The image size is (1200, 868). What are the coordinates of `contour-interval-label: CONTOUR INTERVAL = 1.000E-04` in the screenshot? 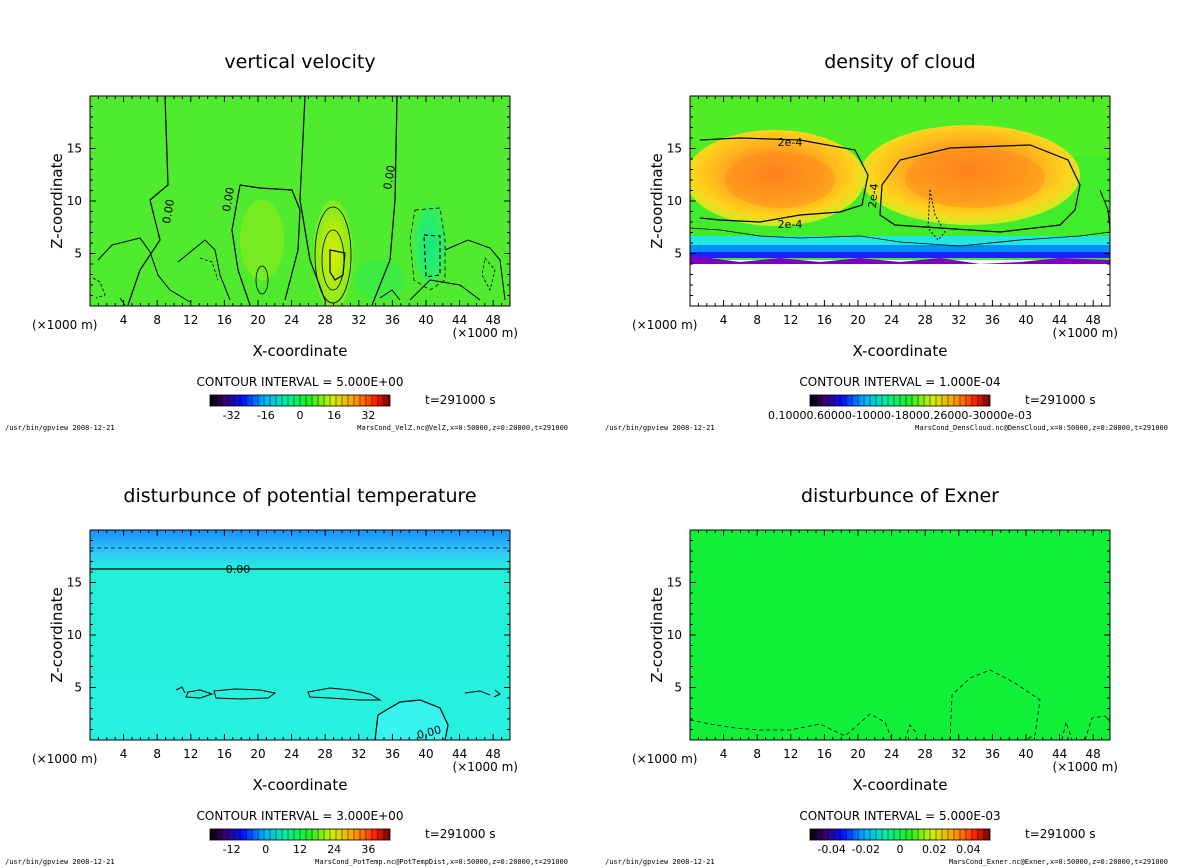 It's located at (899, 382).